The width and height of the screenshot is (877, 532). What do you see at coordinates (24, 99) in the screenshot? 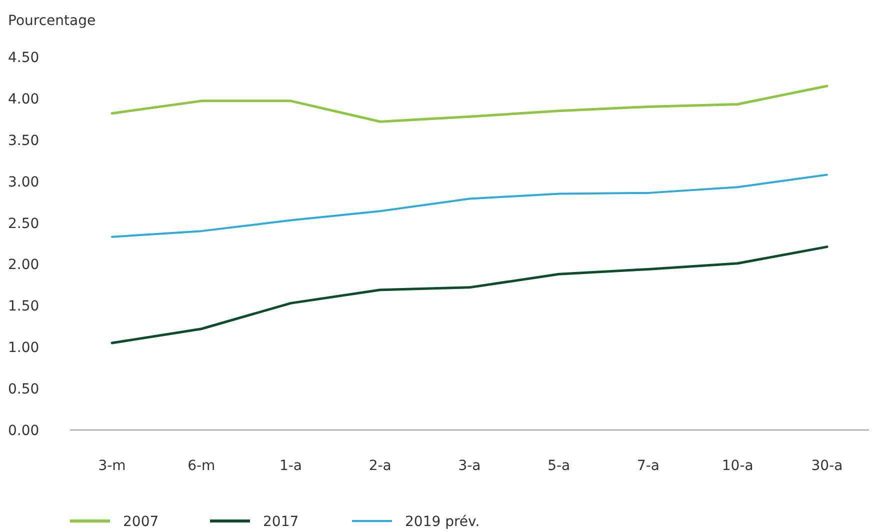
I see `y-tick-label: 4.00` at bounding box center [24, 99].